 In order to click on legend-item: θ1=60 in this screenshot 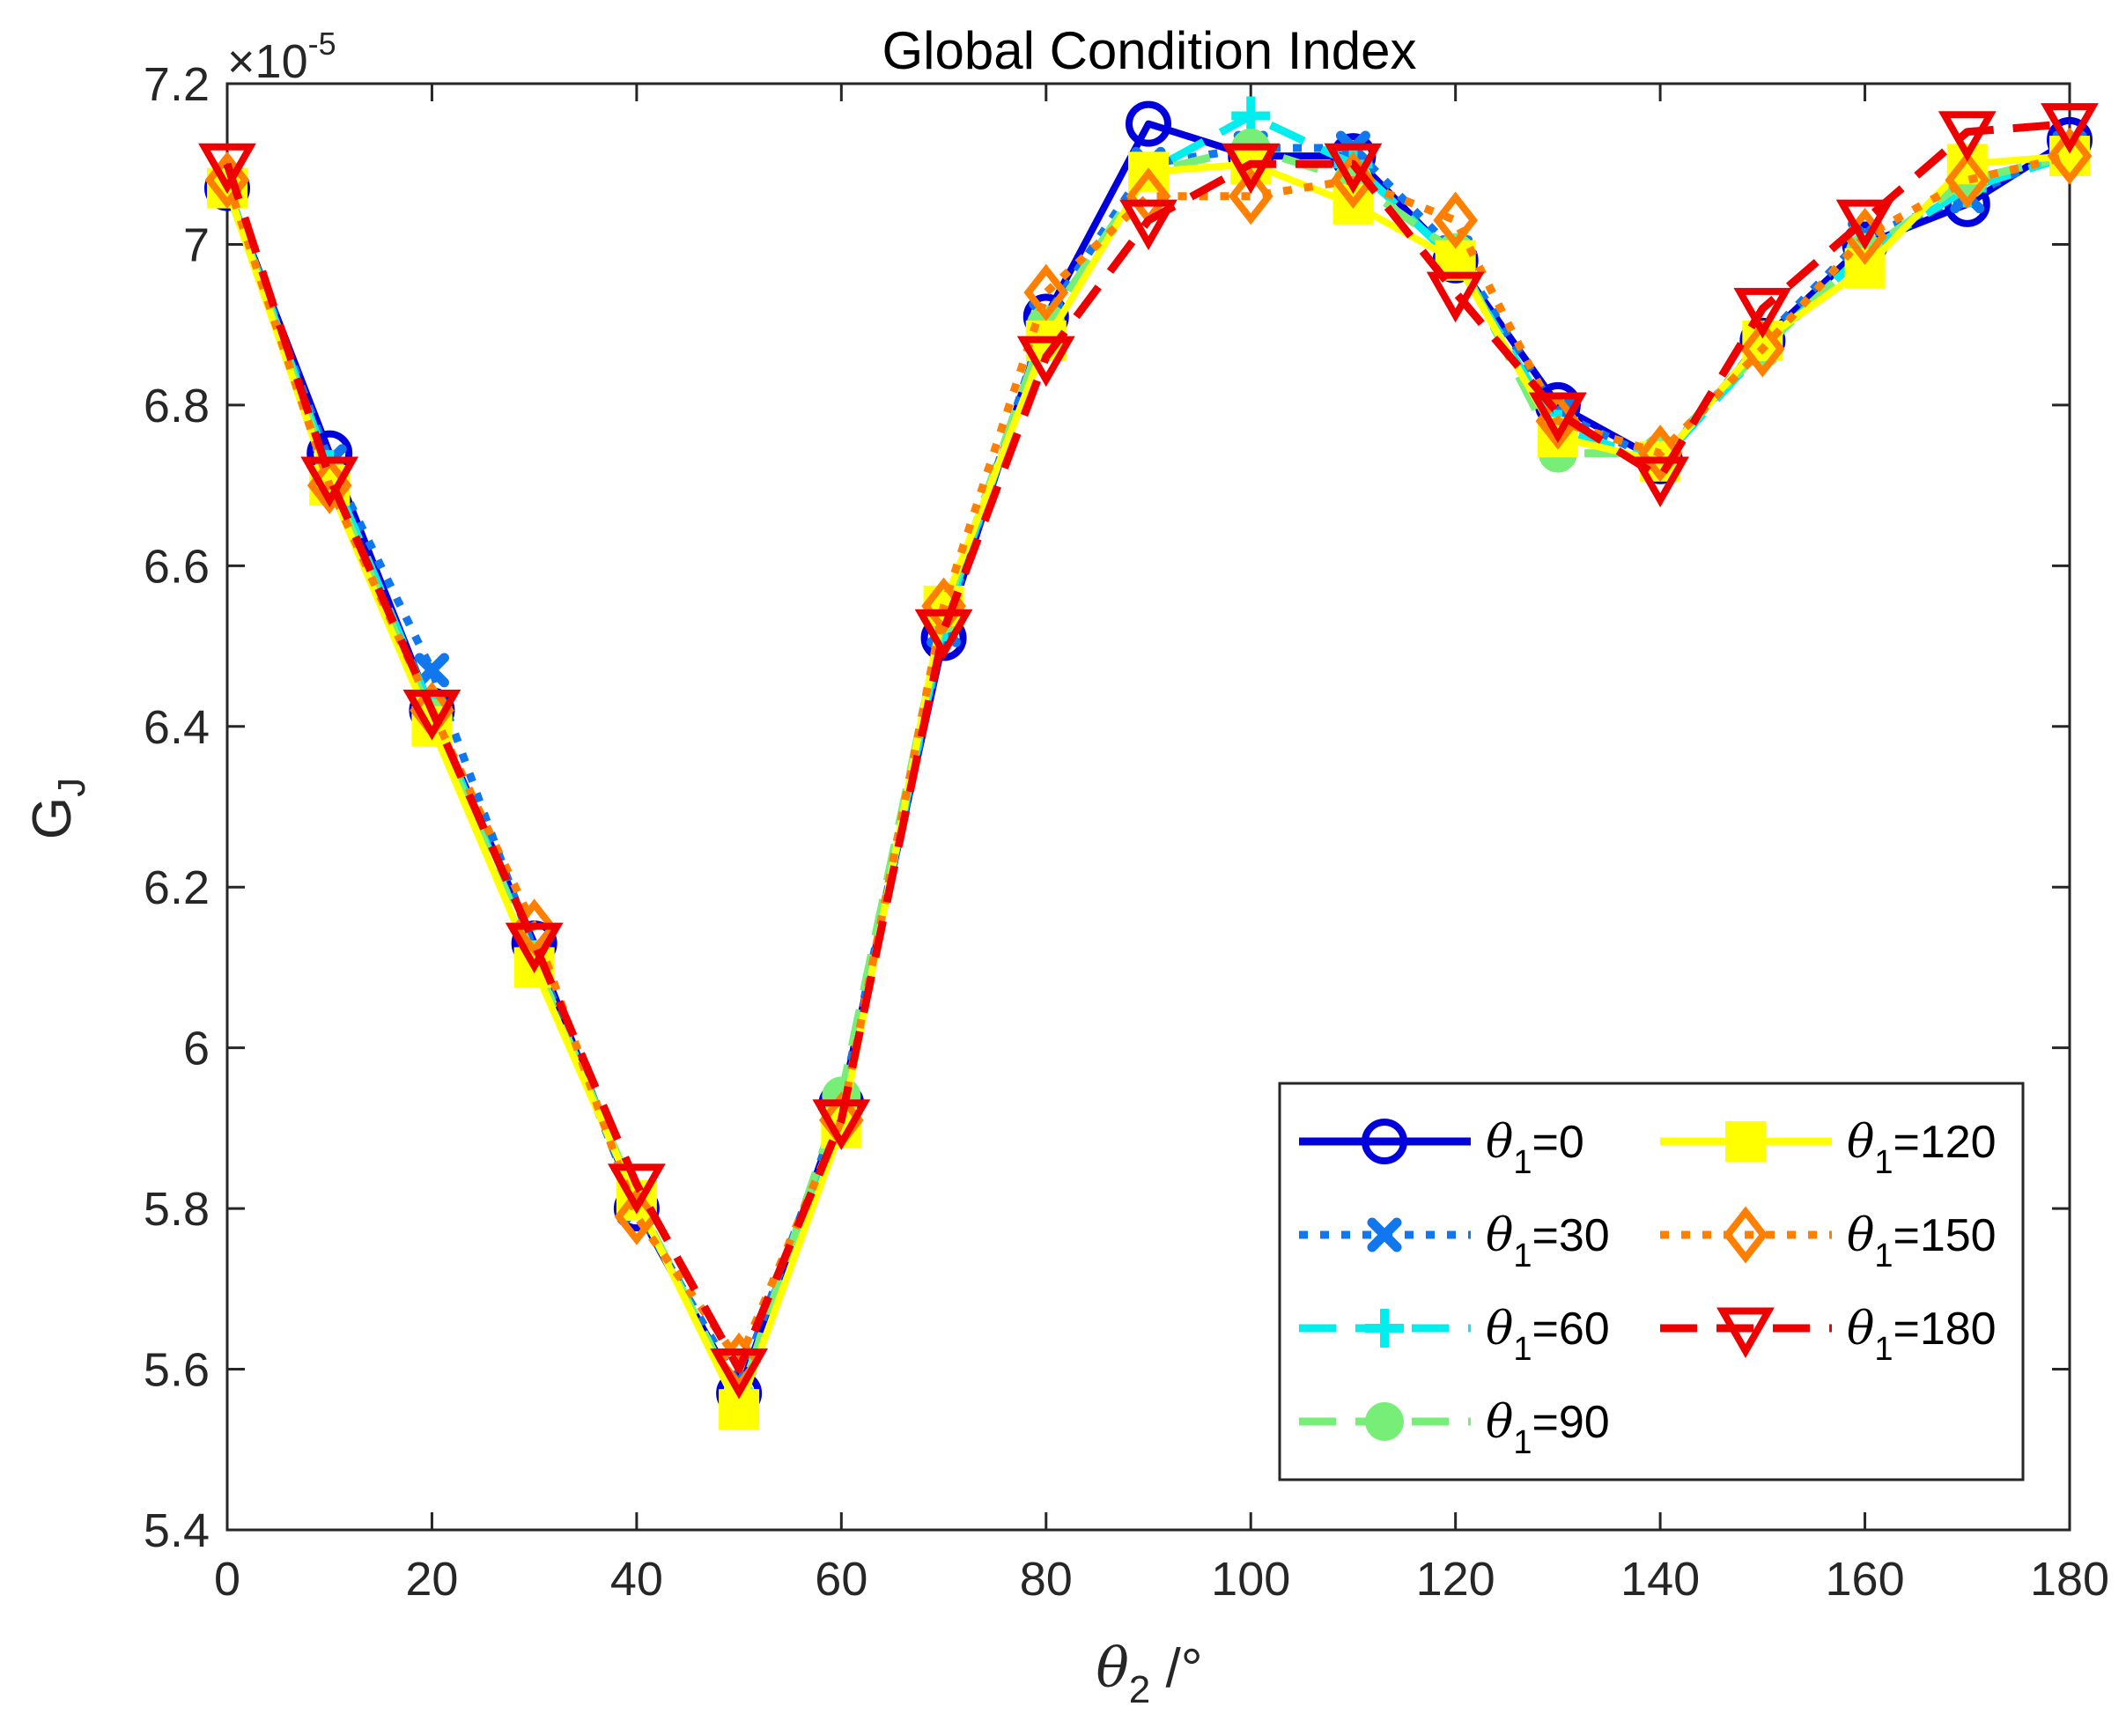, I will do `click(1454, 1335)`.